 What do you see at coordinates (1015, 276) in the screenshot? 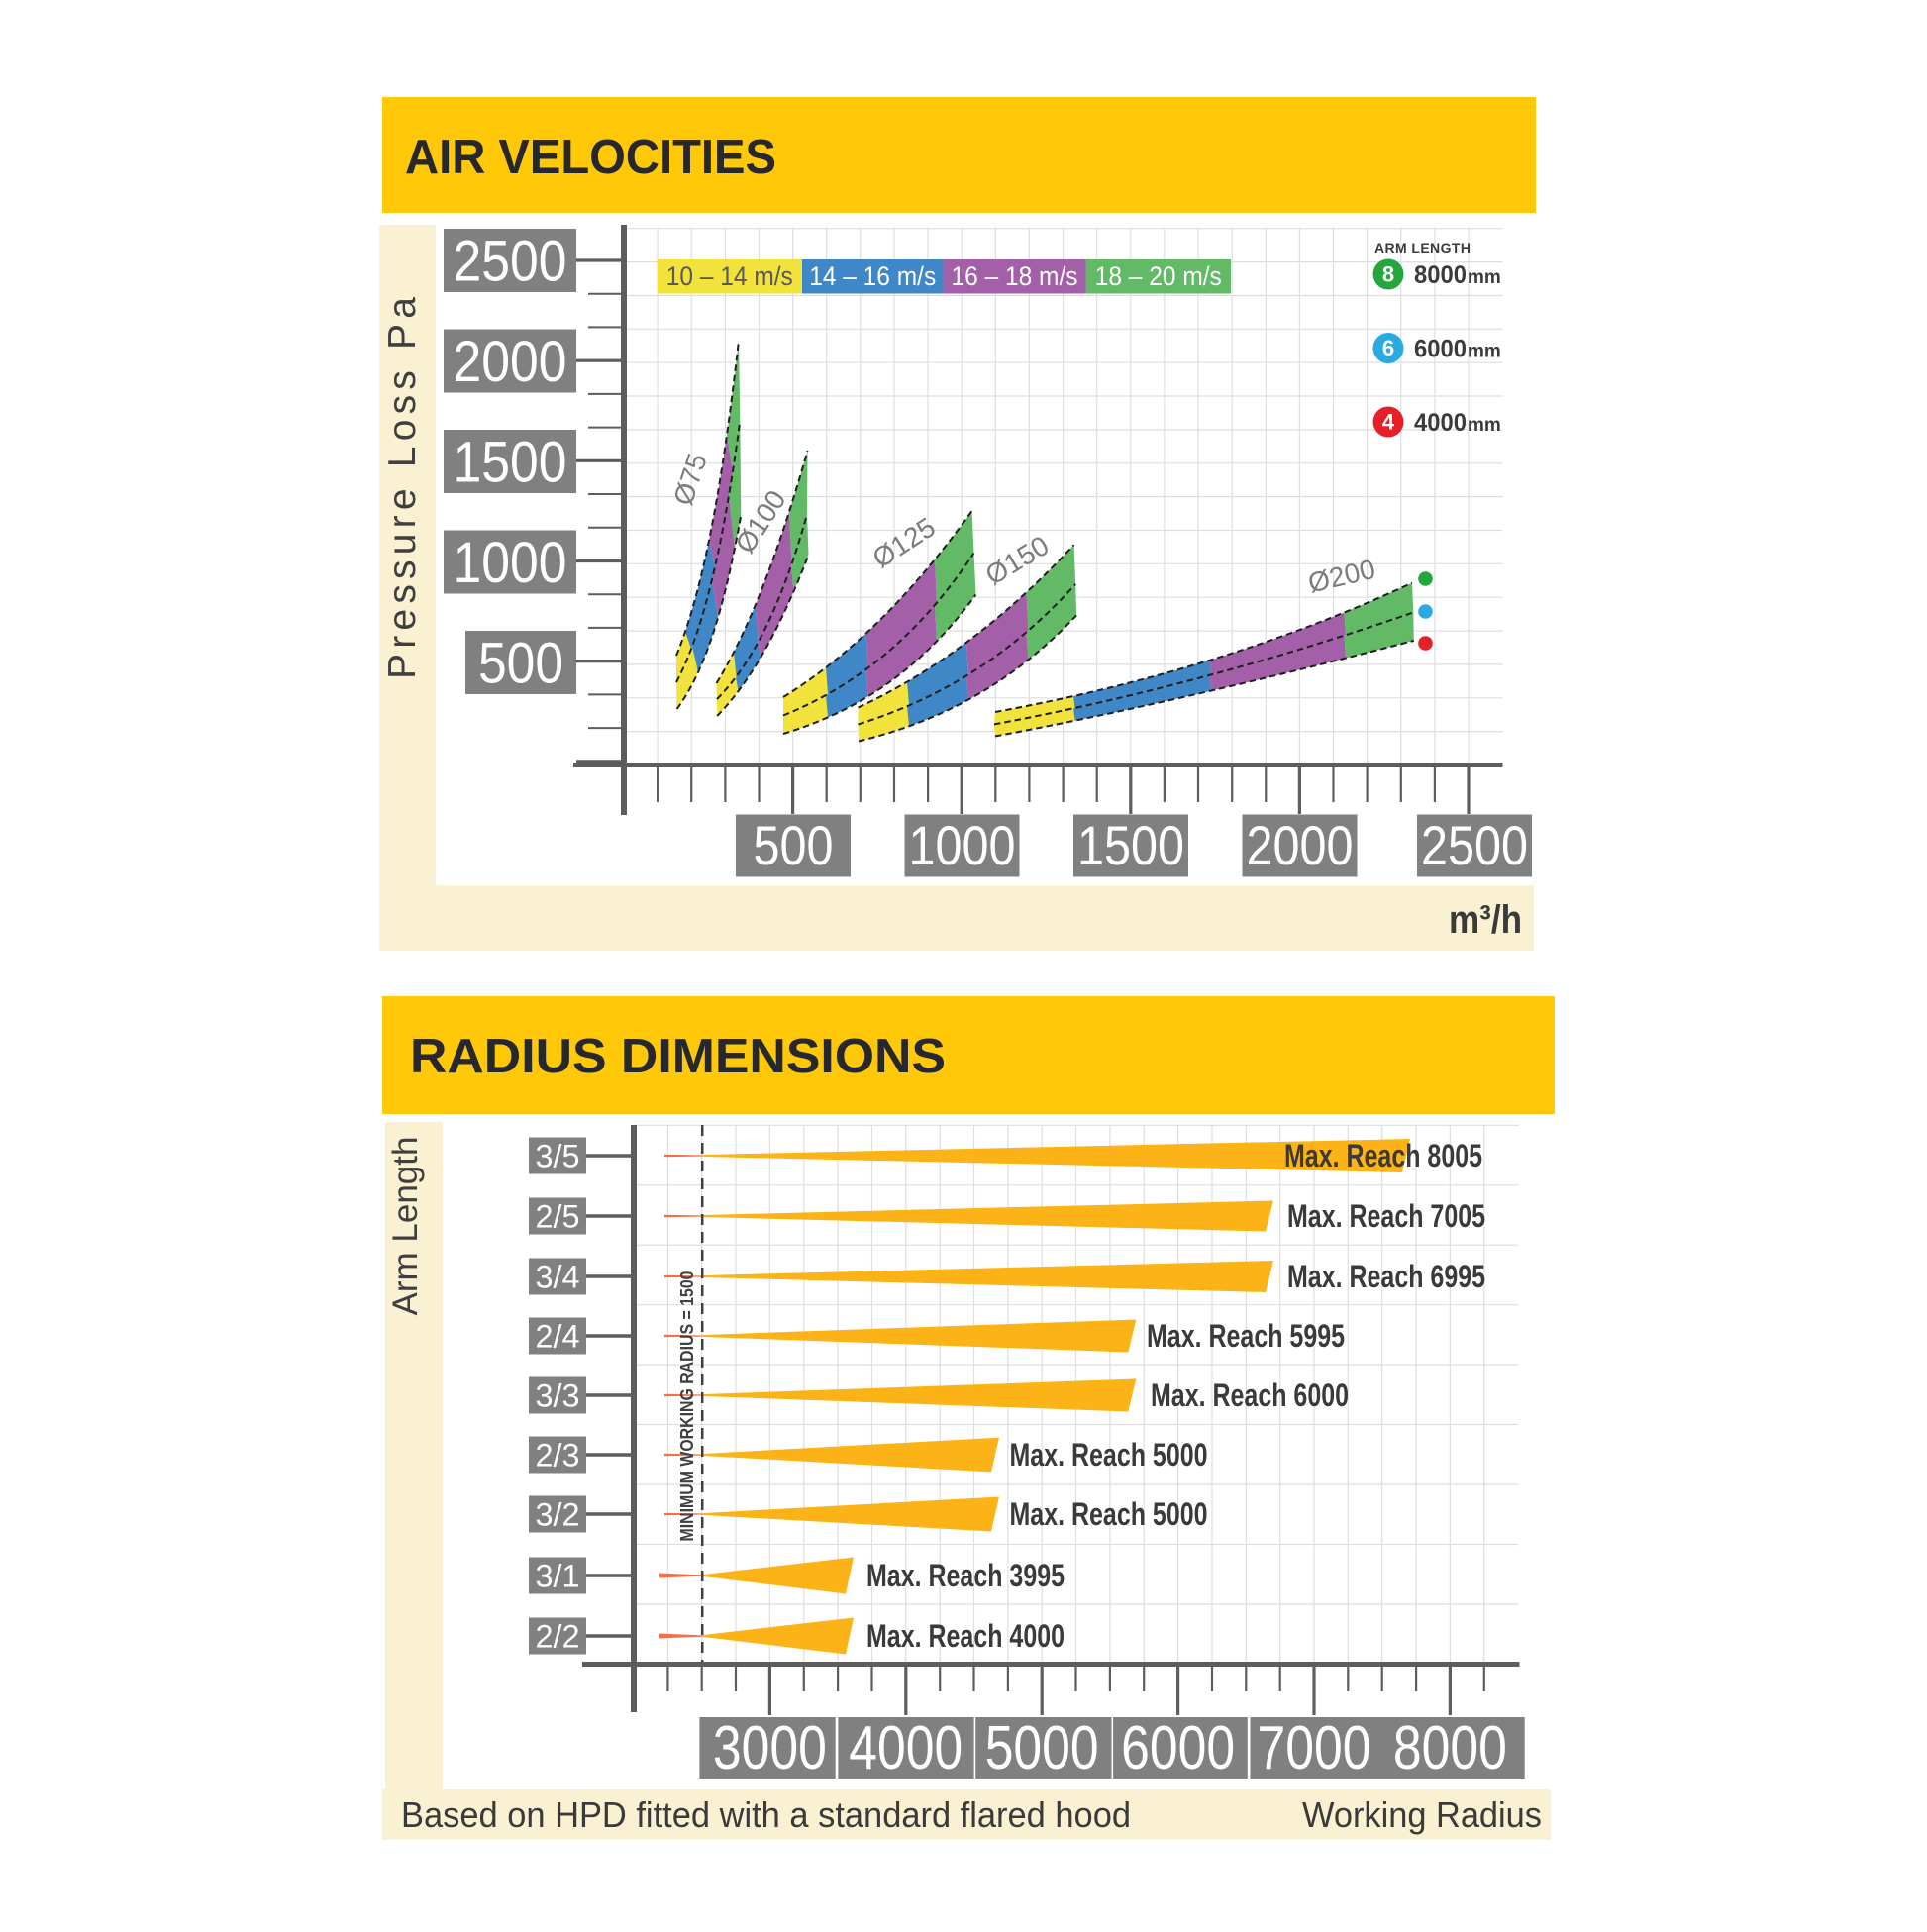
I see `svg-text: 16 – 18 m/s` at bounding box center [1015, 276].